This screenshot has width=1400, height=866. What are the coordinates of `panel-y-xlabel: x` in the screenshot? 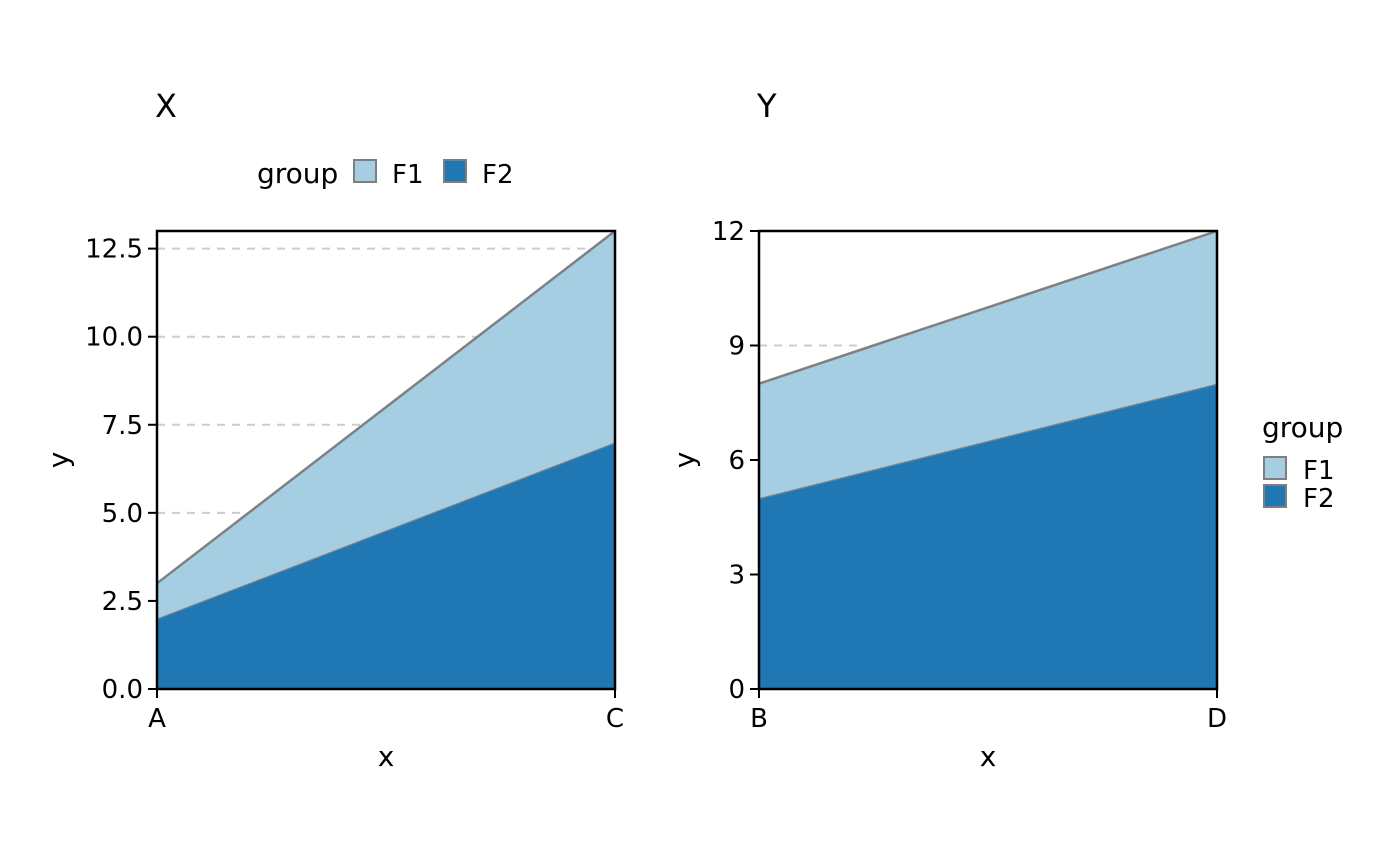 It's located at (988, 756).